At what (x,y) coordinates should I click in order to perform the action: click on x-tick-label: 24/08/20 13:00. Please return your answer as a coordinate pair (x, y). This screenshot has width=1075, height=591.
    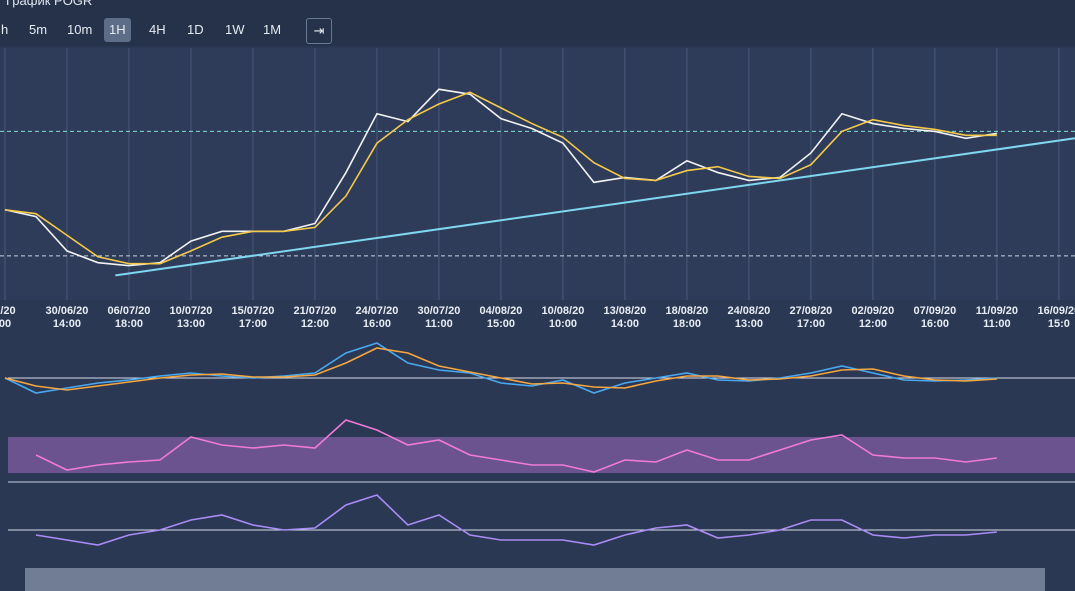
    Looking at the image, I should click on (748, 317).